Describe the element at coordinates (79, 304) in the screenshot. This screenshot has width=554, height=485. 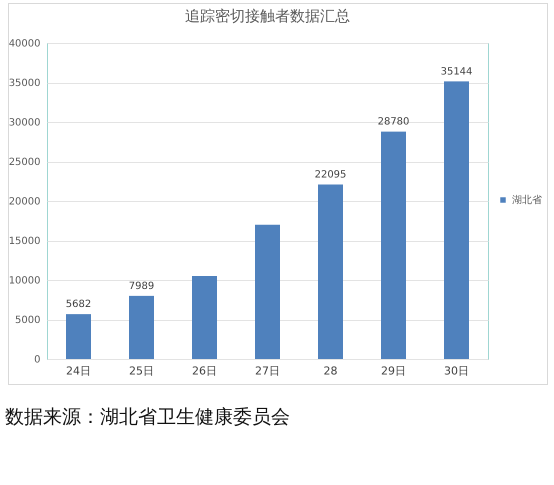
I see `data-label: 5682` at that location.